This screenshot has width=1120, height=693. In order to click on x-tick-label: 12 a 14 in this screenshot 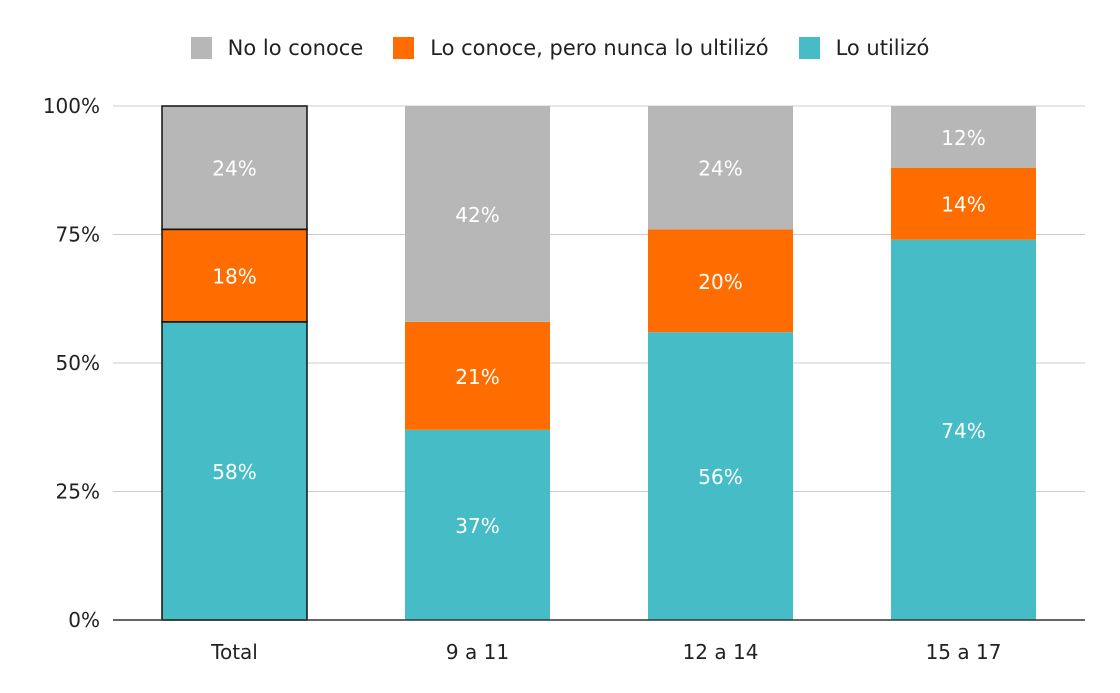, I will do `click(721, 652)`.